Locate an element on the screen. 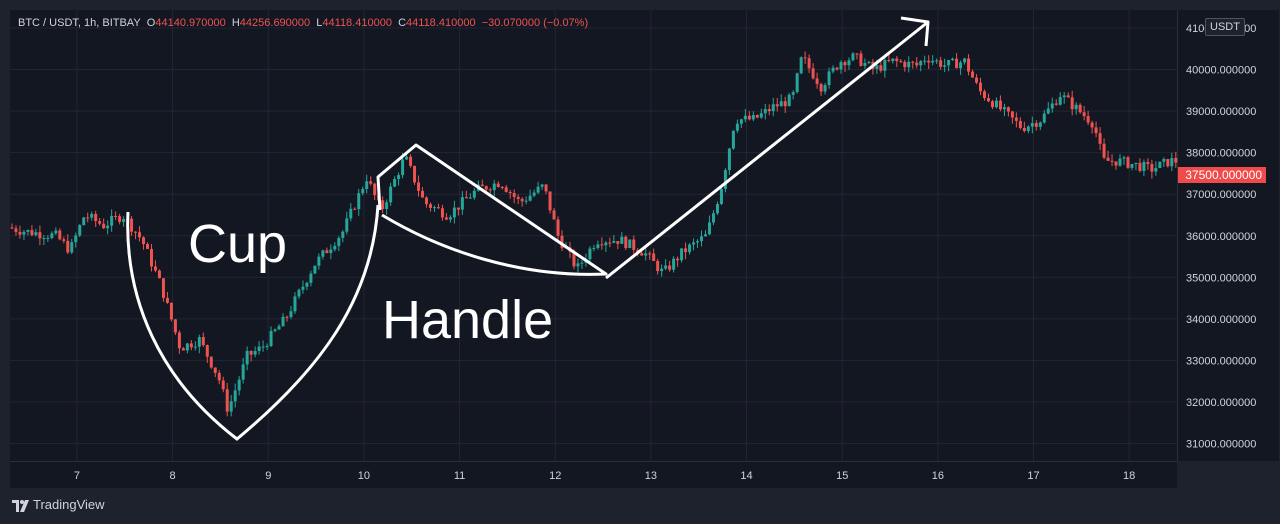 The image size is (1280, 524). x-tick-label: 15 is located at coordinates (842, 476).